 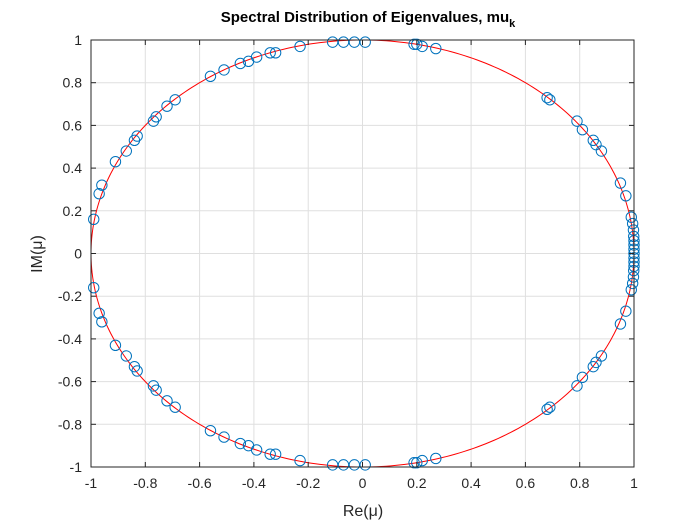 What do you see at coordinates (78, 254) in the screenshot?
I see `y-tick-label: 0` at bounding box center [78, 254].